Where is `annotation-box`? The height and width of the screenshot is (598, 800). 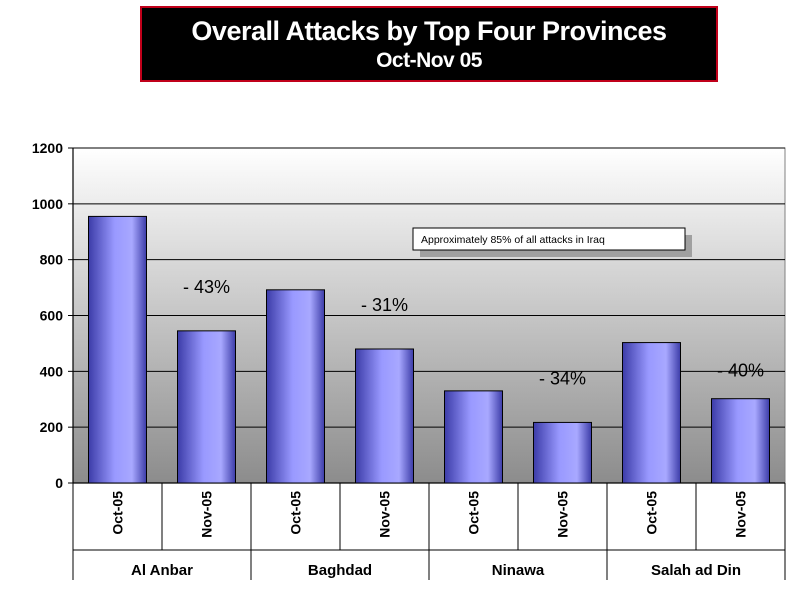 annotation-box is located at coordinates (549, 239).